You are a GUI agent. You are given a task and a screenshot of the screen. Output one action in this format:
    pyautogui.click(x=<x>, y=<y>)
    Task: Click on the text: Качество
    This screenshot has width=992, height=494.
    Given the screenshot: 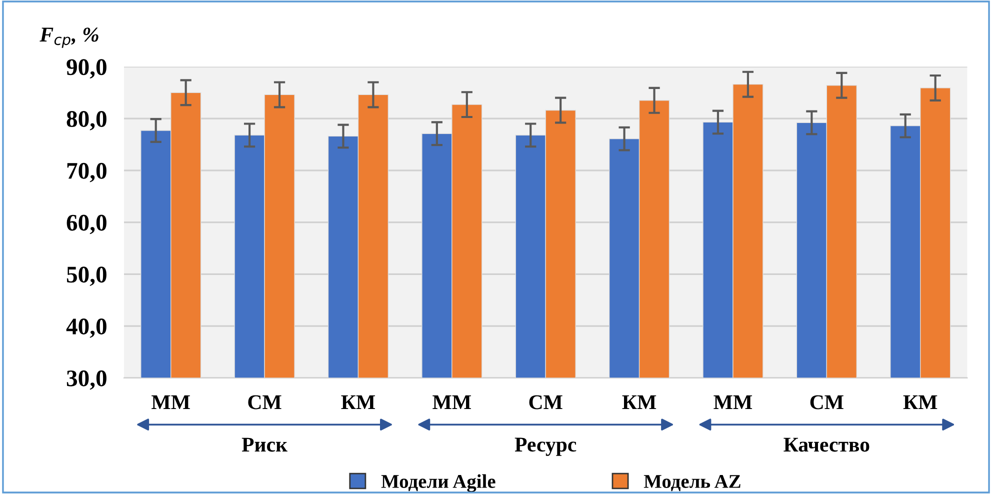 What is the action you would take?
    pyautogui.click(x=827, y=445)
    